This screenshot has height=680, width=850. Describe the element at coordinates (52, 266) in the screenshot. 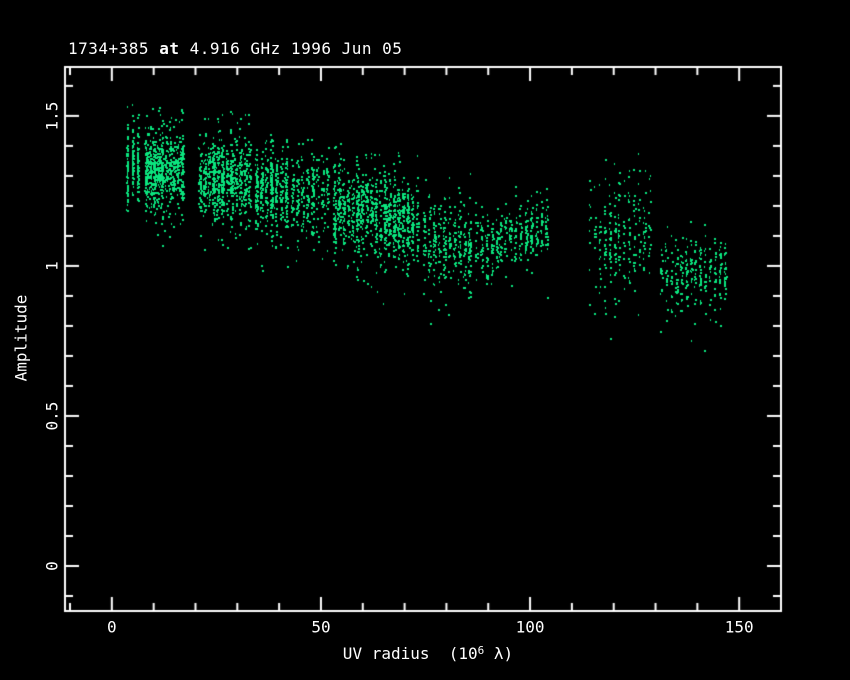

I see `y-tick-label-1: 1` at that location.